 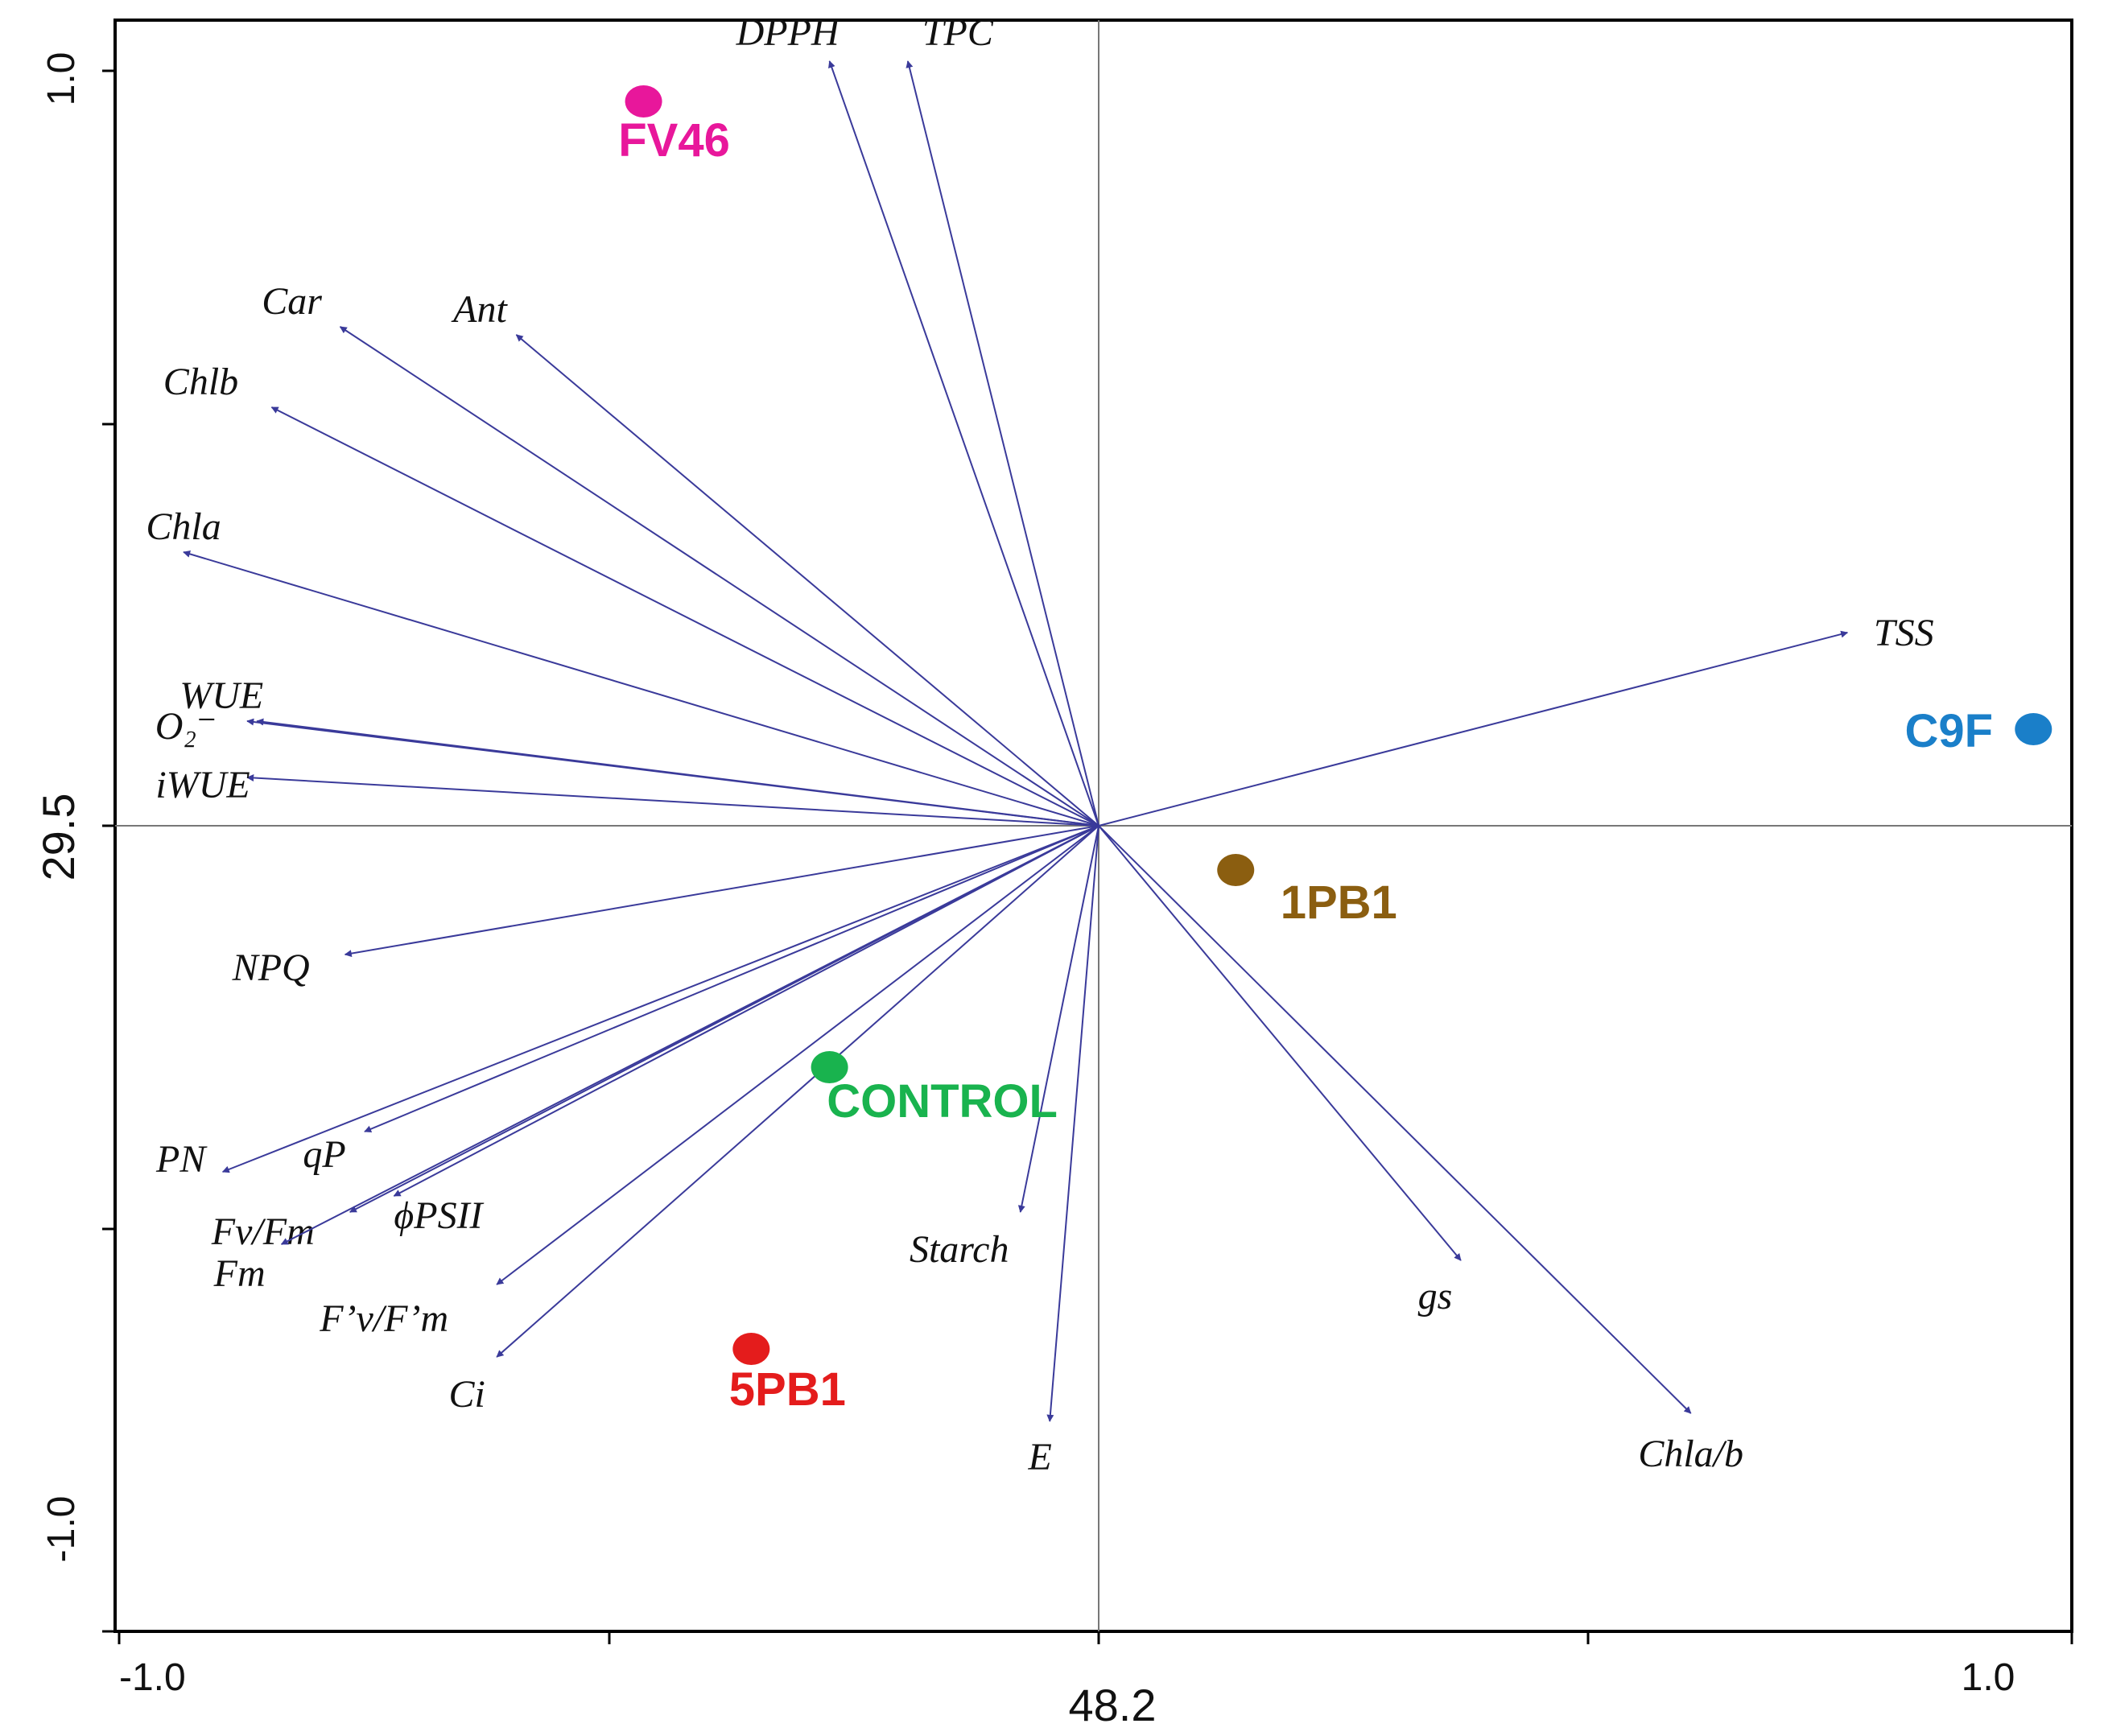 What do you see at coordinates (1040, 1457) in the screenshot?
I see `vector-label: E` at bounding box center [1040, 1457].